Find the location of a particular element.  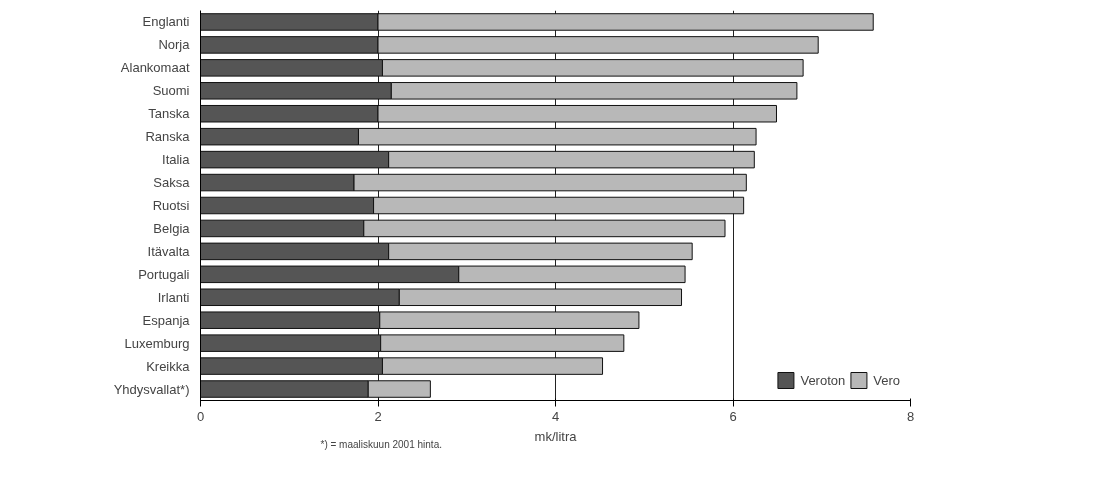

y-tick-label: Yhdysvallat*) is located at coordinates (151, 389).